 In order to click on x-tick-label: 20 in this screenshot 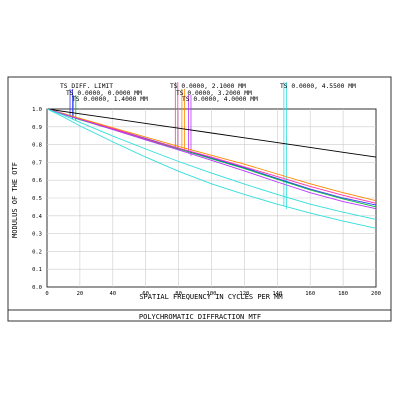, I will do `click(80, 294)`.